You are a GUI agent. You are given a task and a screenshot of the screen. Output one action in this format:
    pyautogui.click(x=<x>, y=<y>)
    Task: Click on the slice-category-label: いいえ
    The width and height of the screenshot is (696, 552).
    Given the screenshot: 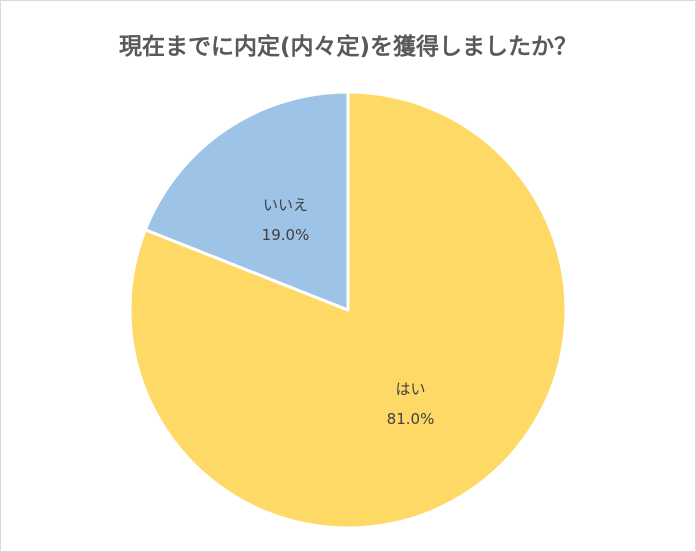 What is the action you would take?
    pyautogui.click(x=285, y=205)
    